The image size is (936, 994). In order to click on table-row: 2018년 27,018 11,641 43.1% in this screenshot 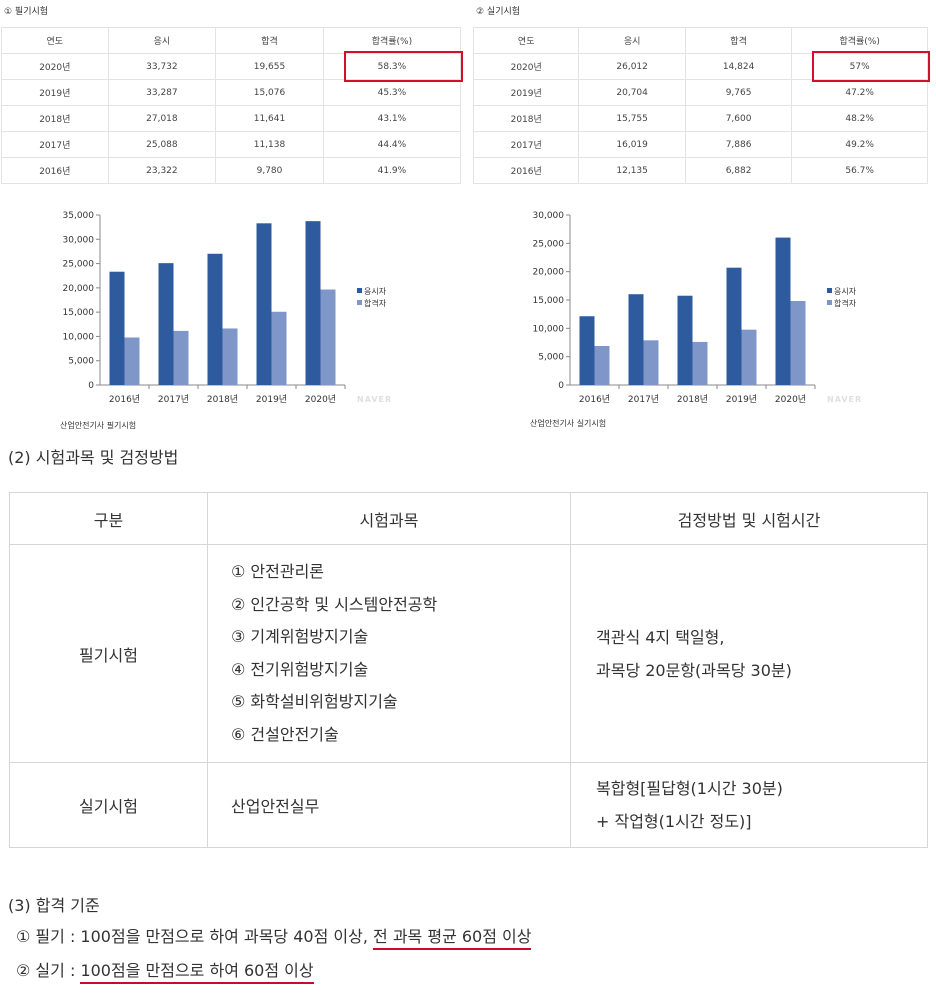, I will do `click(231, 118)`.